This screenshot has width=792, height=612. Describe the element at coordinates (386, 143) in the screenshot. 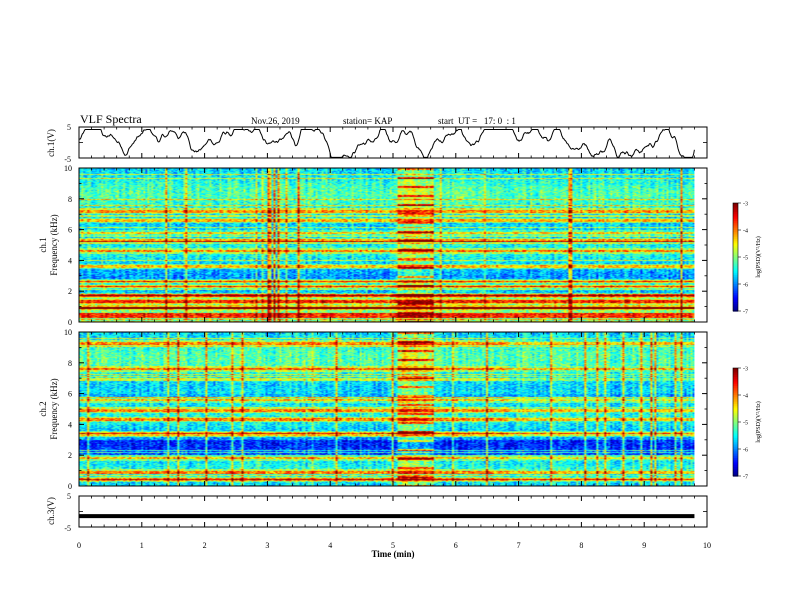

I see `ch1-waveform-trace` at that location.